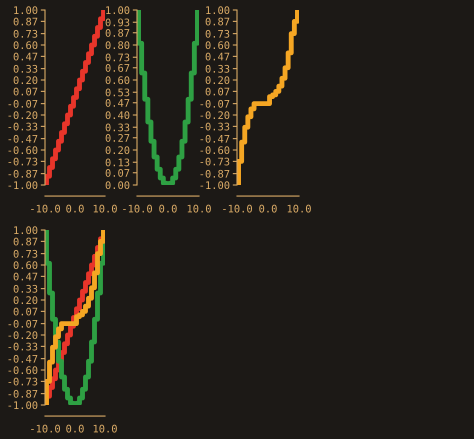 This screenshot has width=474, height=439. What do you see at coordinates (118, 22) in the screenshot?
I see `y-tick-label: 0.93` at bounding box center [118, 22].